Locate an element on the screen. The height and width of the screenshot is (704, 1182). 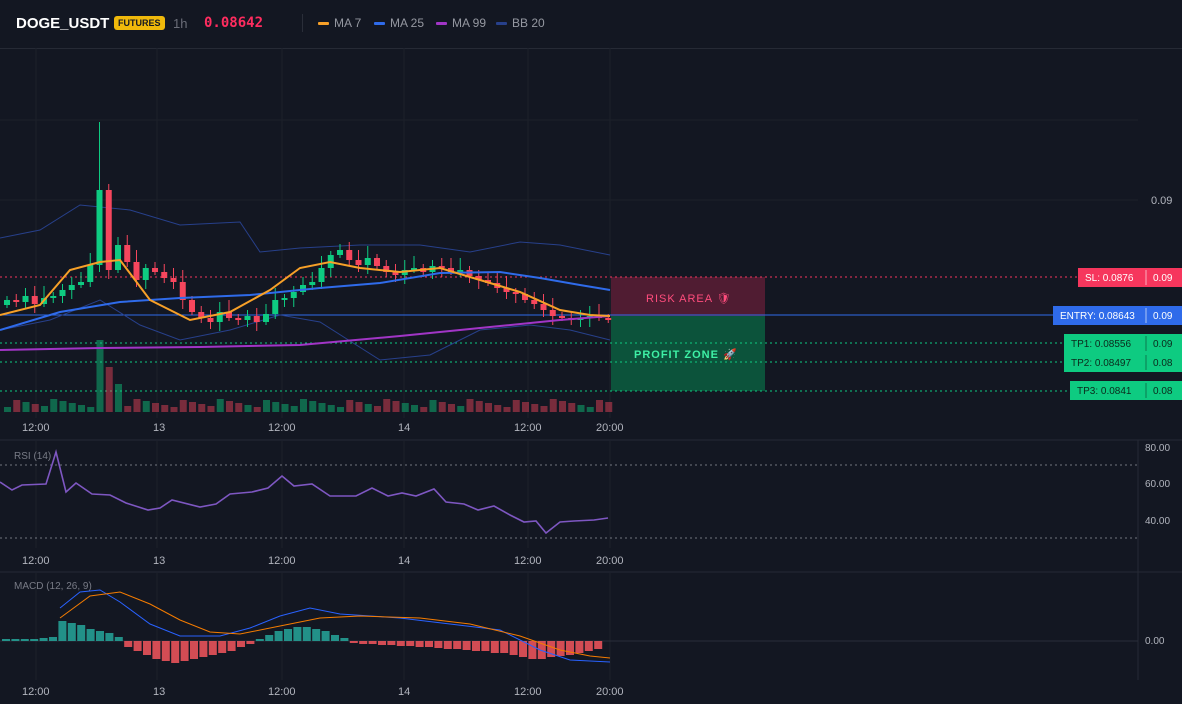
bb-lower-band is located at coordinates (305, 330).